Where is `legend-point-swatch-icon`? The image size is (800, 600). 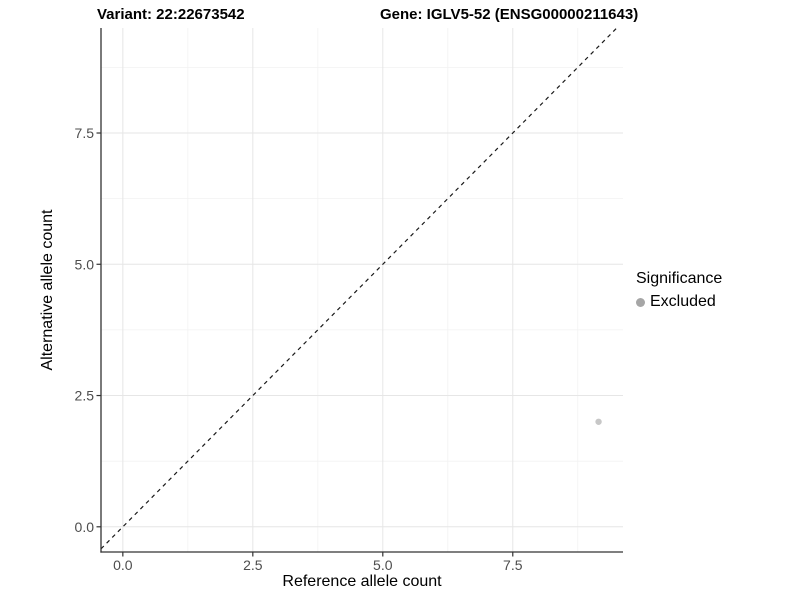
legend-point-swatch-icon is located at coordinates (640, 302).